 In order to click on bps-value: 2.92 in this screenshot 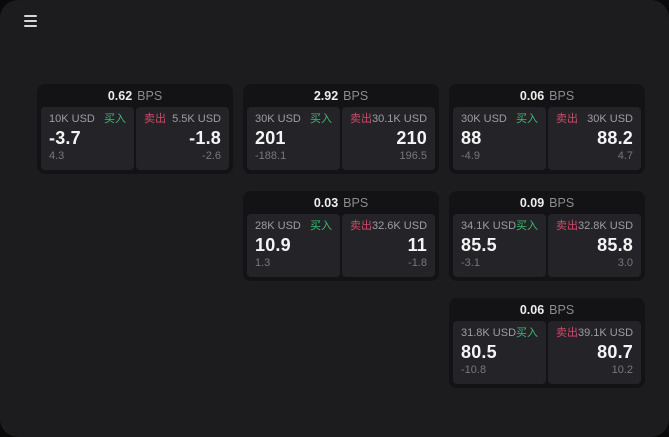, I will do `click(326, 95)`.